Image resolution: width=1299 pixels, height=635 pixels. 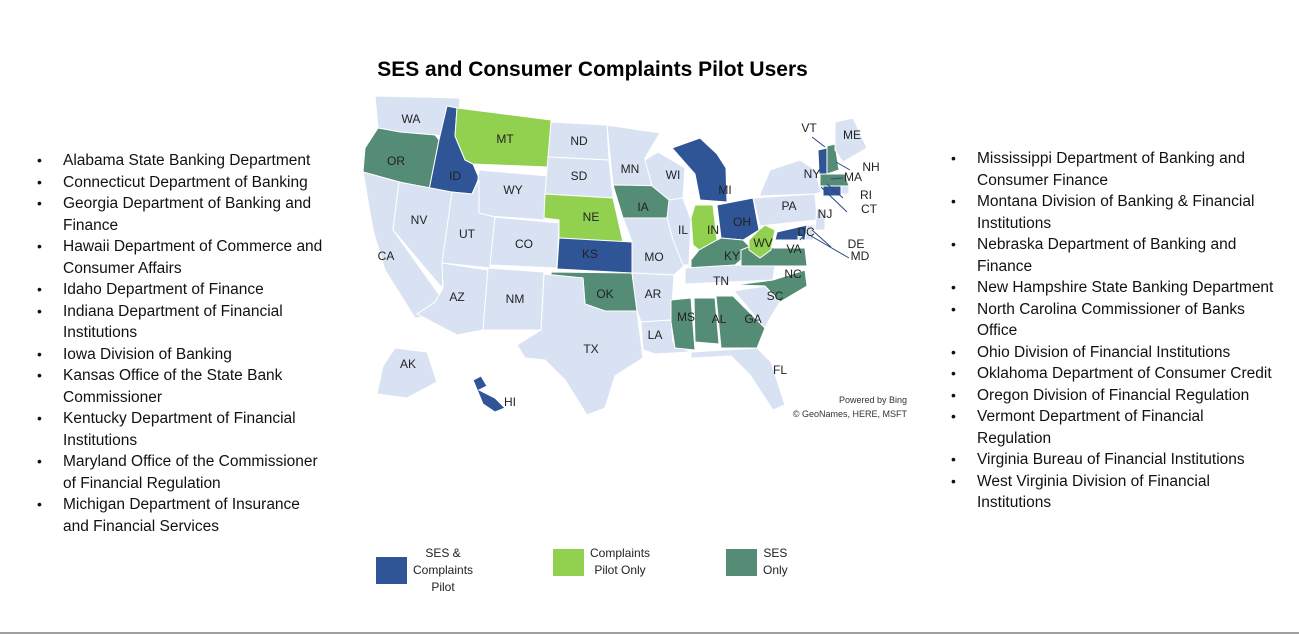 What do you see at coordinates (182, 161) in the screenshot?
I see `regulator-list-item: Alabama State Banking Department` at bounding box center [182, 161].